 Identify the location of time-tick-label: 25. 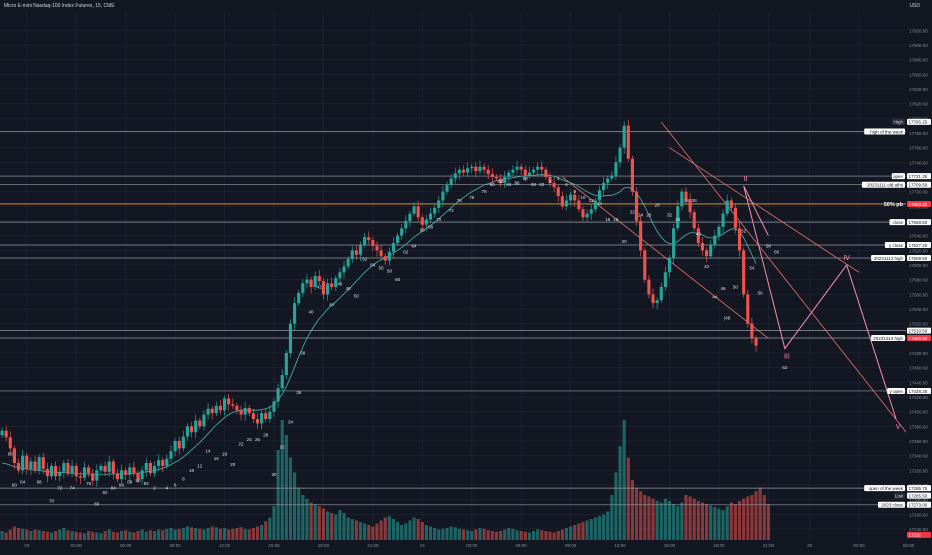
(810, 545).